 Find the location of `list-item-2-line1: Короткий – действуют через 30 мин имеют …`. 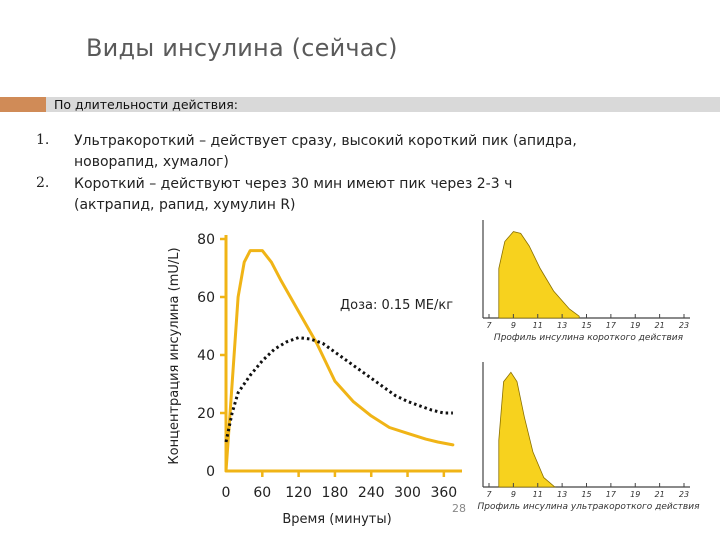

list-item-2-line1: Короткий – действуют через 30 мин имеют … is located at coordinates (293, 184).